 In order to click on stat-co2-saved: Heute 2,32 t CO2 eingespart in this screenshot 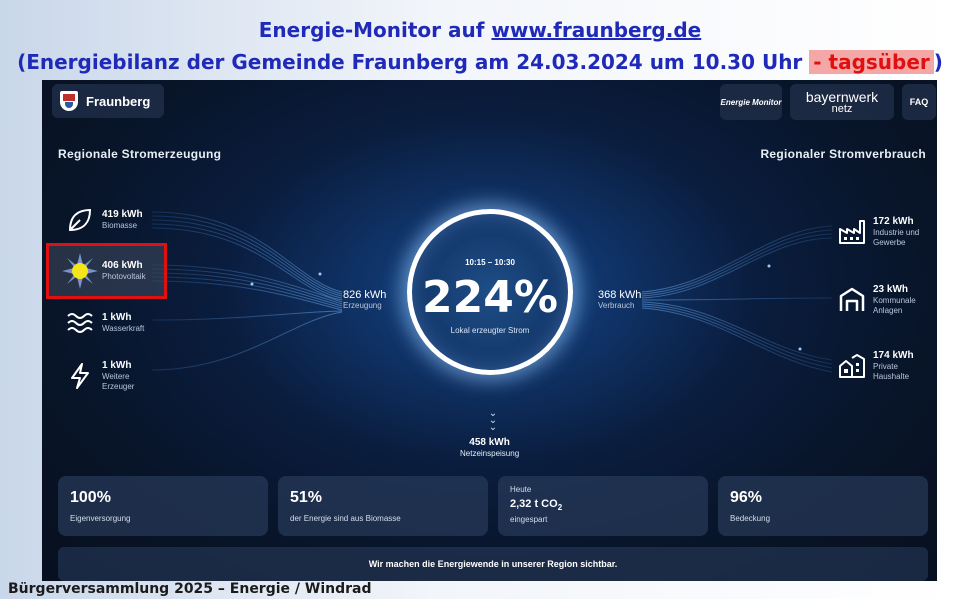, I will do `click(603, 506)`.